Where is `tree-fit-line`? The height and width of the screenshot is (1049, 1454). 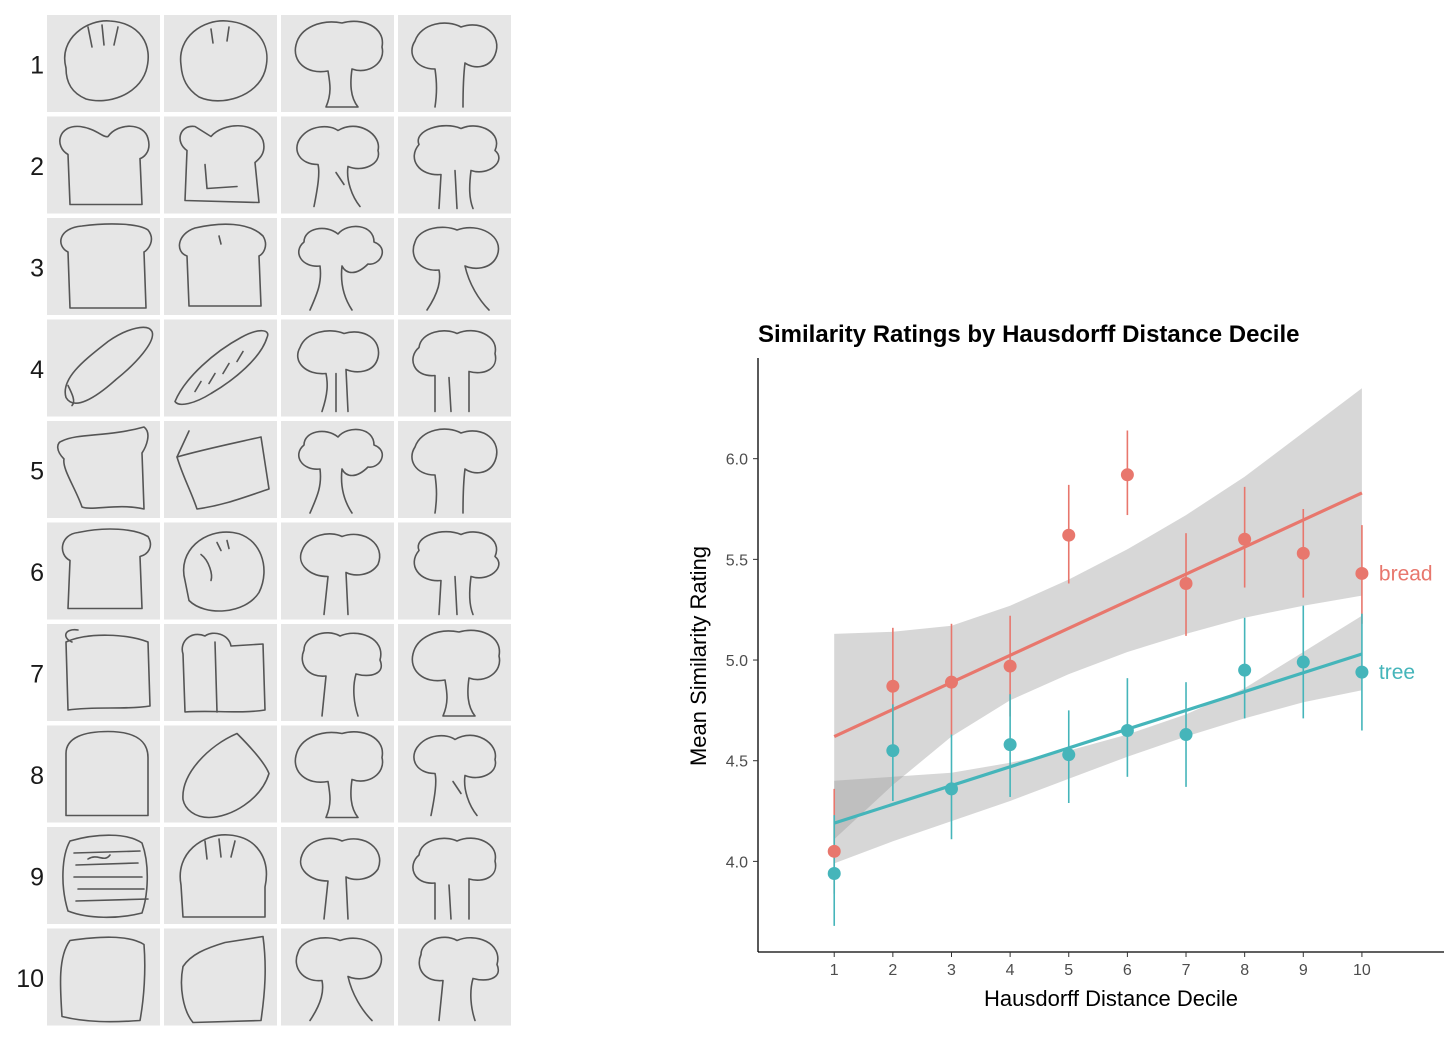
tree-fit-line is located at coordinates (1098, 738).